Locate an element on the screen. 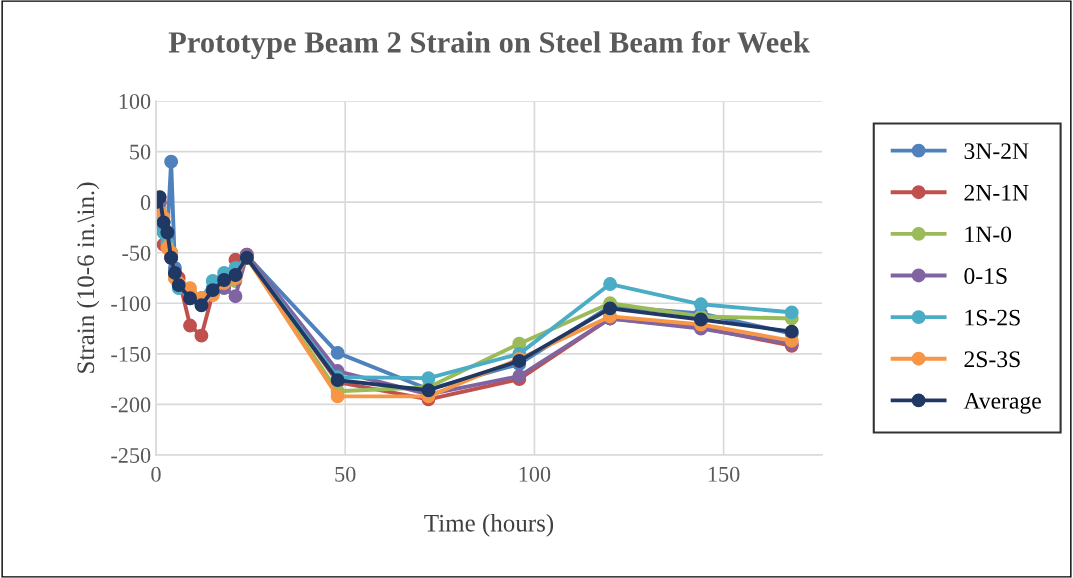  y-tick-label: -200 is located at coordinates (131, 405).